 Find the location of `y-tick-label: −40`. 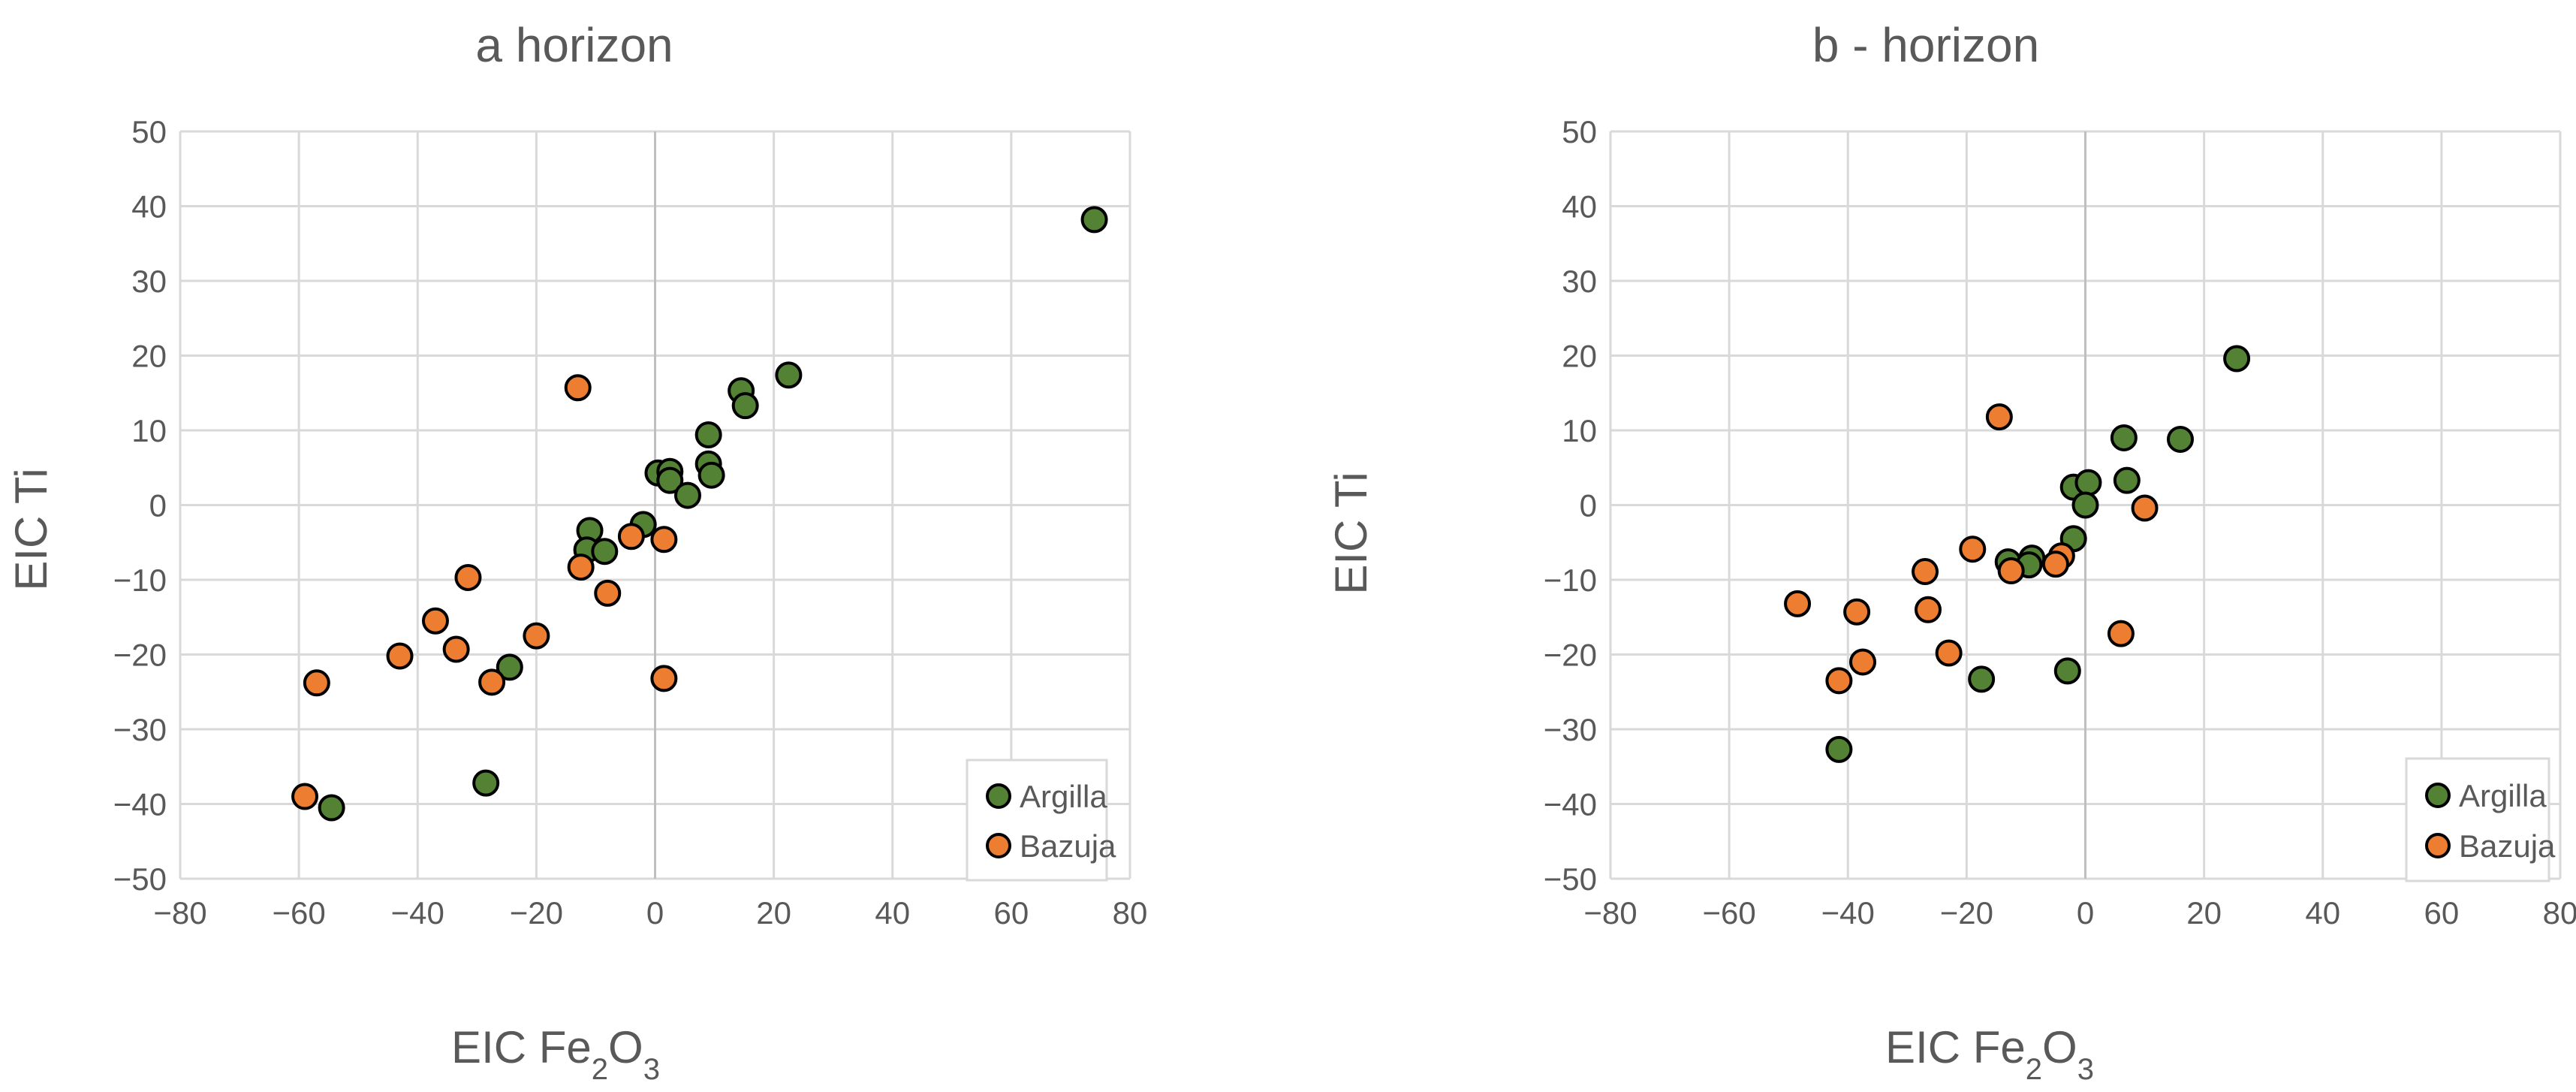

y-tick-label: −40 is located at coordinates (1570, 804).